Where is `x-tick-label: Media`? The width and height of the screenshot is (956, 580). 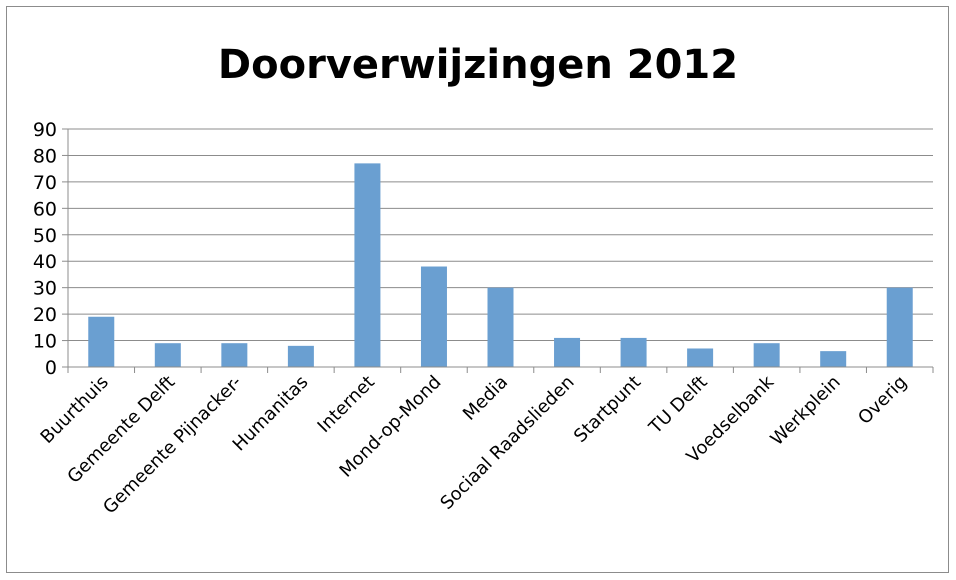 x-tick-label: Media is located at coordinates (485, 398).